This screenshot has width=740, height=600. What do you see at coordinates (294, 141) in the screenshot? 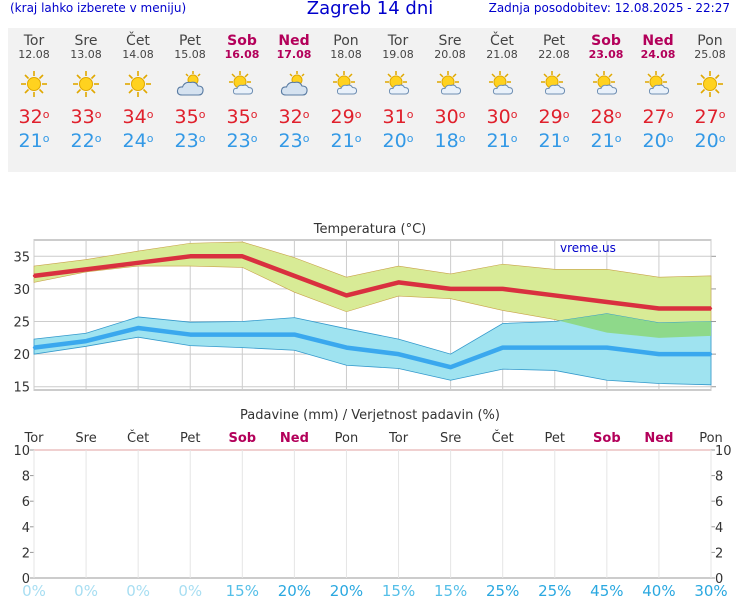
I see `min-temperature: 23o` at bounding box center [294, 141].